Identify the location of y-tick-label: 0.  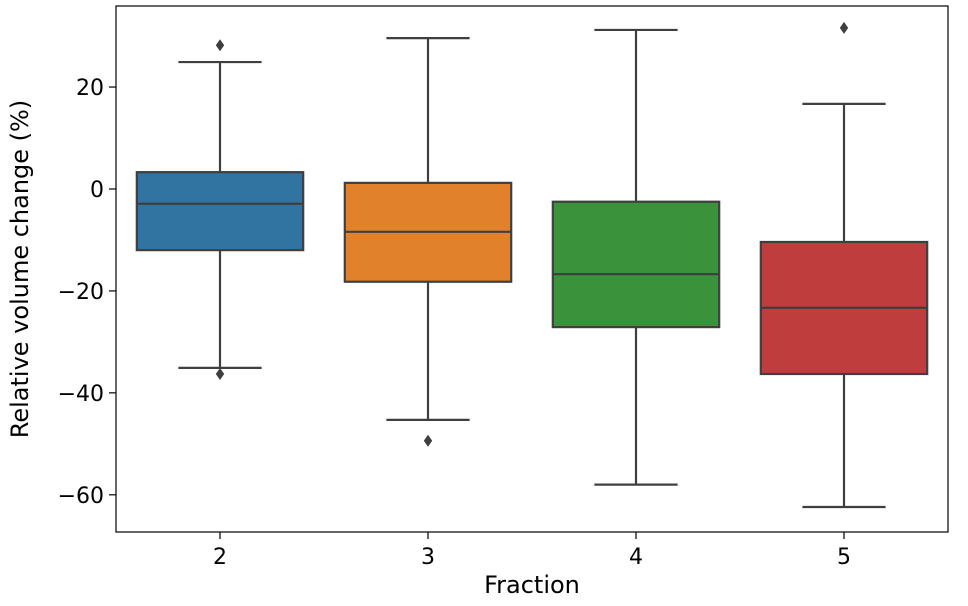
(97, 190).